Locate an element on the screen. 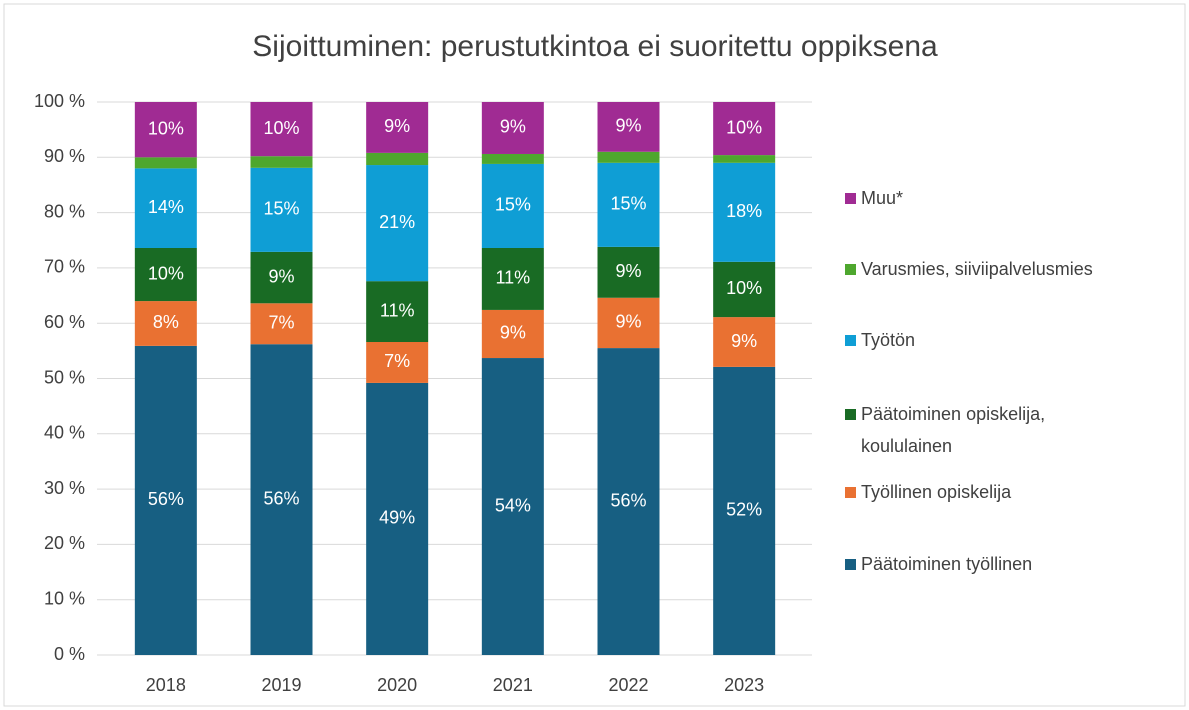 Image resolution: width=1189 pixels, height=710 pixels. data-label: 52% is located at coordinates (744, 510).